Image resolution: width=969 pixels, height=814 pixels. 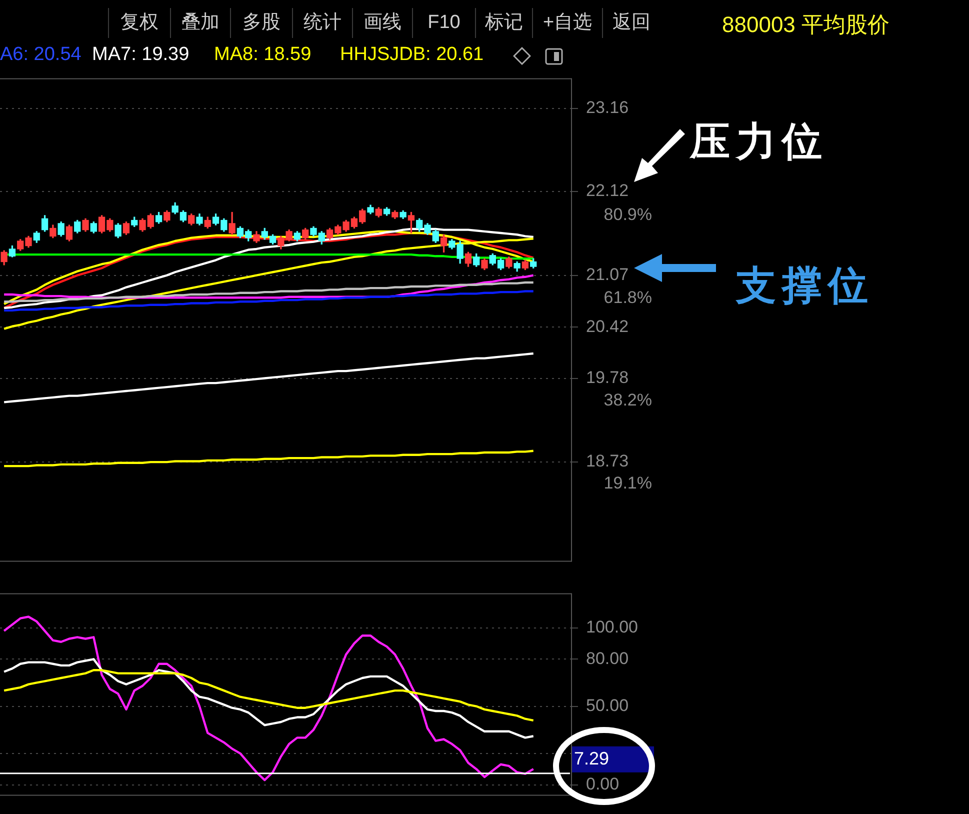 I want to click on text: 叠加, so click(x=200, y=23).